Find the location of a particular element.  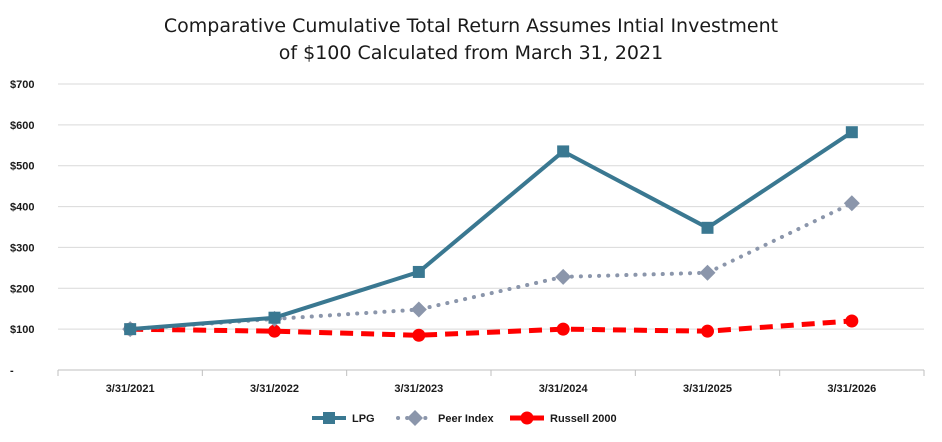

y-tick-label: $300 is located at coordinates (22, 248).